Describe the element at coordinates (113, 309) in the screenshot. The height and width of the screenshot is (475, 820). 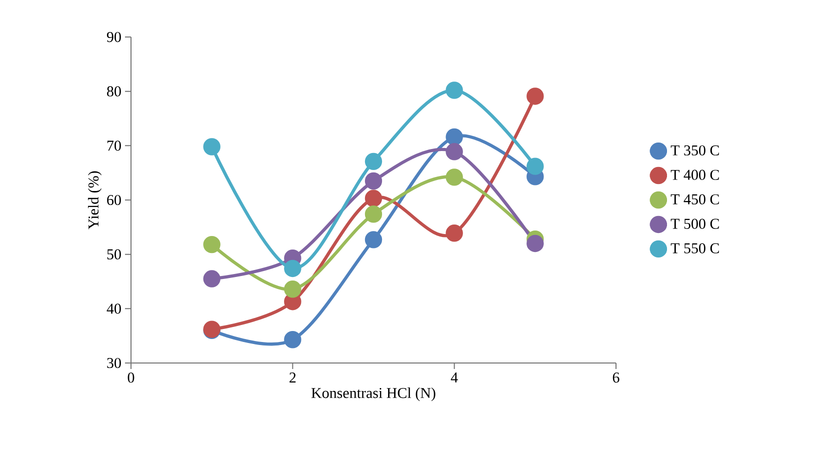
I see `y-tick-label: 40` at that location.